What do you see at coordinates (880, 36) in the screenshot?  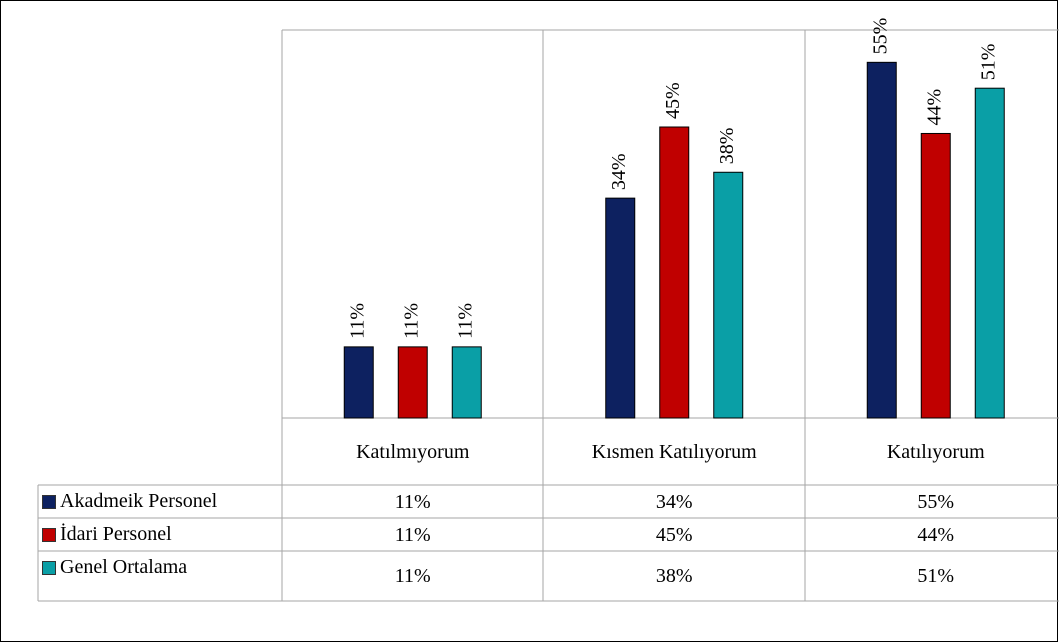 I see `data-label: 55%` at bounding box center [880, 36].